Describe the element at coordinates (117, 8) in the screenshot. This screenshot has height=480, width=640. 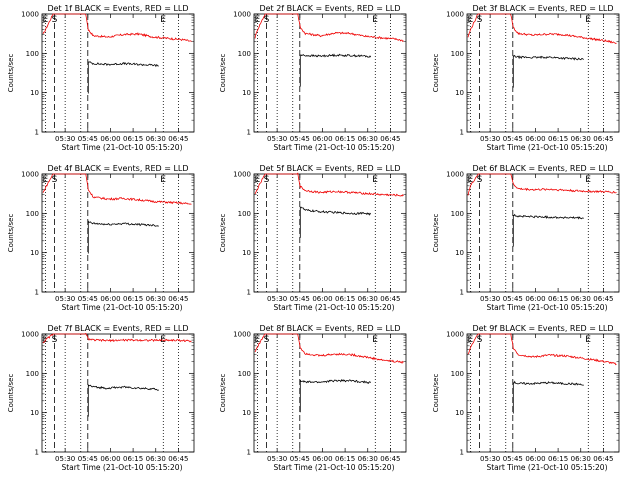
I see `panel-title: Det 1f BLACK = Events, RED = LLD` at that location.